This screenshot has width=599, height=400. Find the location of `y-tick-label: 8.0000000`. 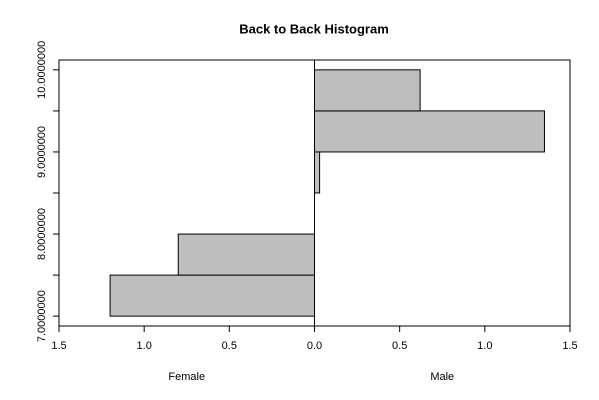

y-tick-label: 8.0000000 is located at coordinates (42, 234).